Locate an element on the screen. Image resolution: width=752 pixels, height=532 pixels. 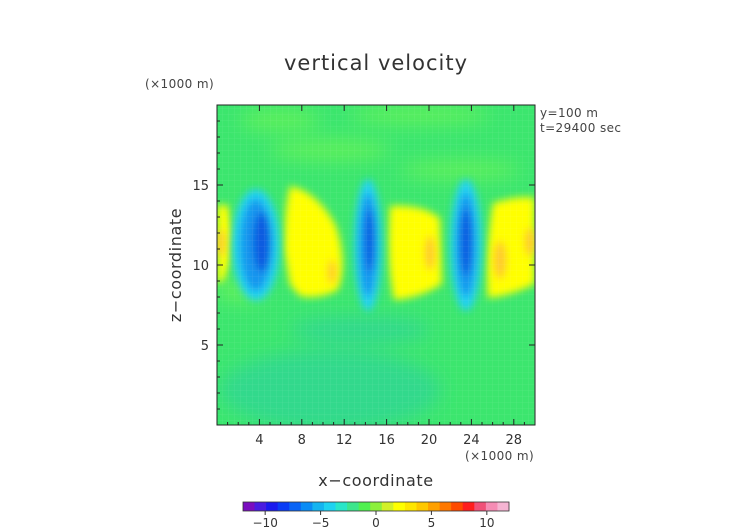
x-tick-label: 4 is located at coordinates (259, 440).